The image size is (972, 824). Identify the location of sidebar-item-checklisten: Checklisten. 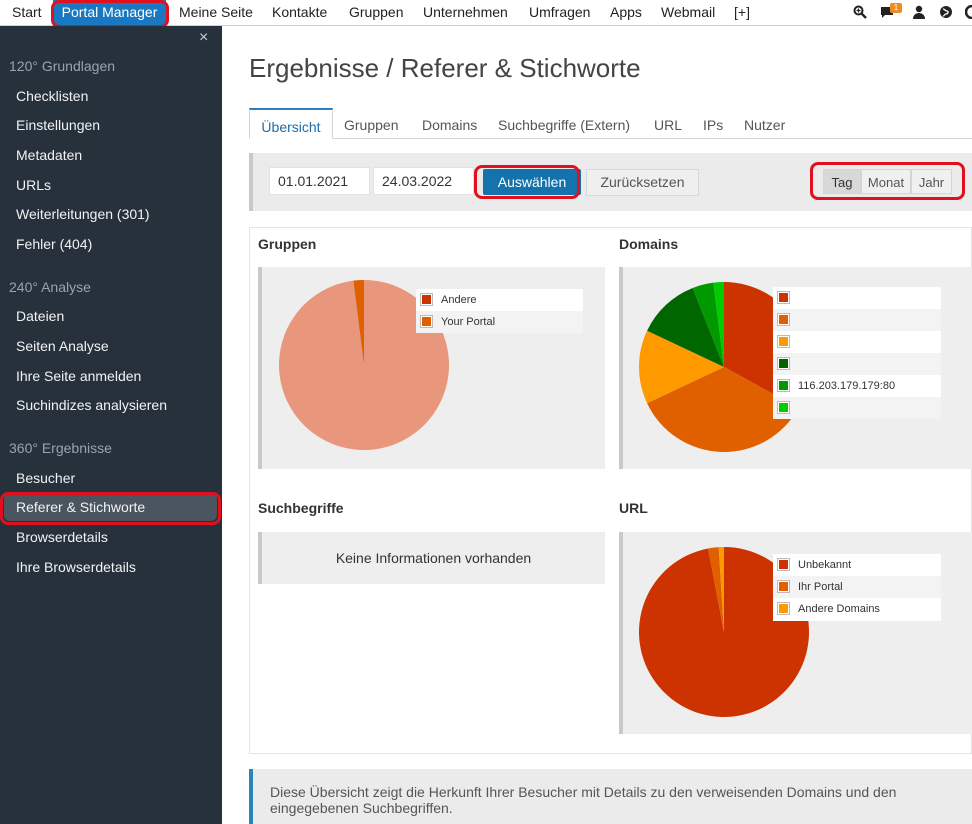
(52, 96).